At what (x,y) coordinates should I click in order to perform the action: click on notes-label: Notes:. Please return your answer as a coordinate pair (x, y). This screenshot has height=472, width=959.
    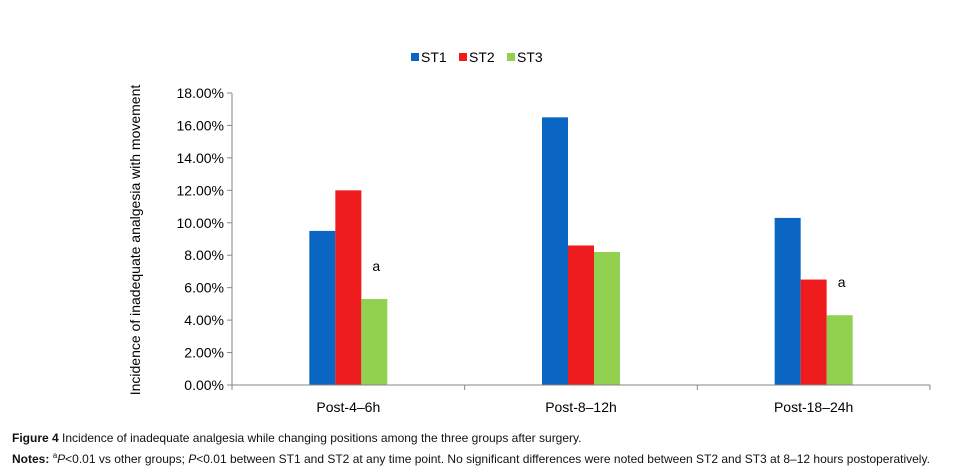
    Looking at the image, I should click on (31, 459).